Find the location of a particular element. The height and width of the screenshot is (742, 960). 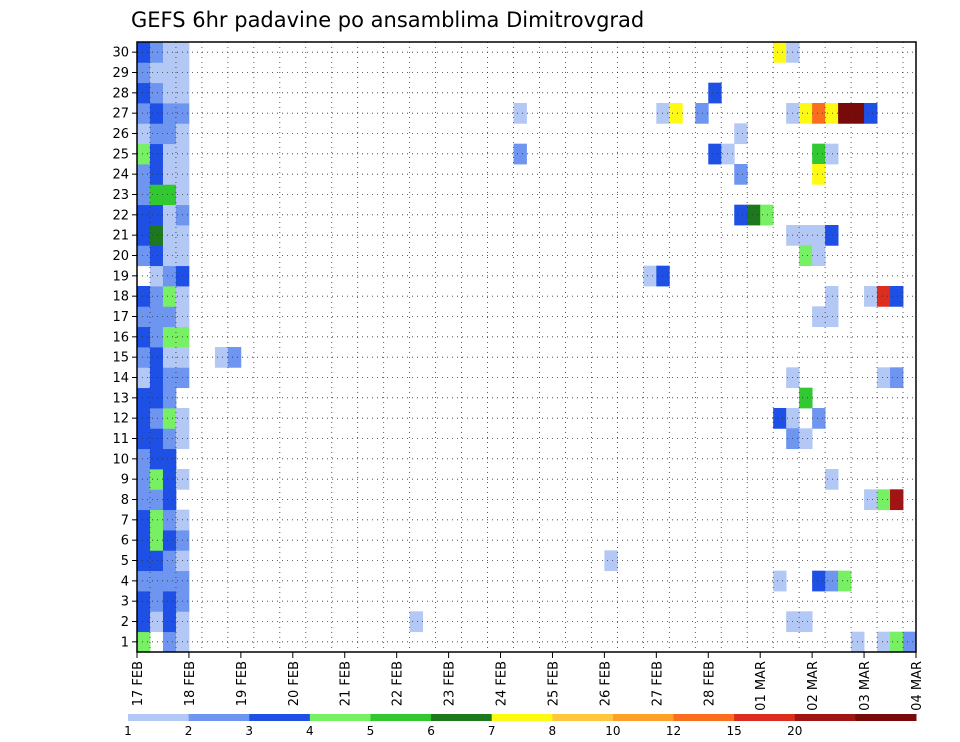

x-tick-label: 01 MAR is located at coordinates (761, 686).